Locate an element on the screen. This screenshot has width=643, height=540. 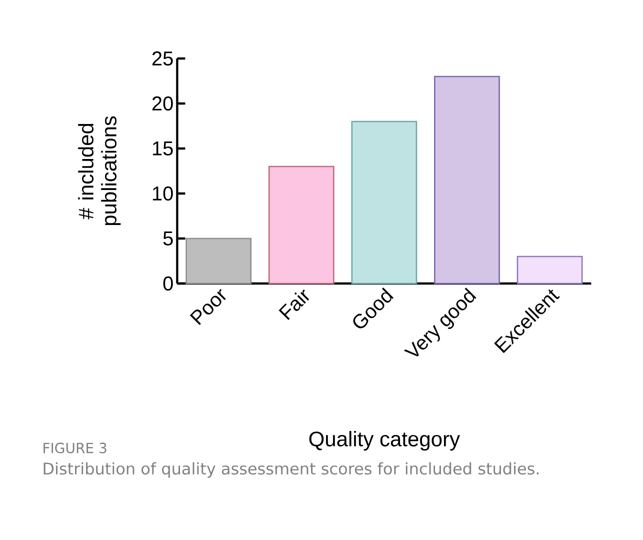
x-axis-title: Quality category is located at coordinates (384, 441).